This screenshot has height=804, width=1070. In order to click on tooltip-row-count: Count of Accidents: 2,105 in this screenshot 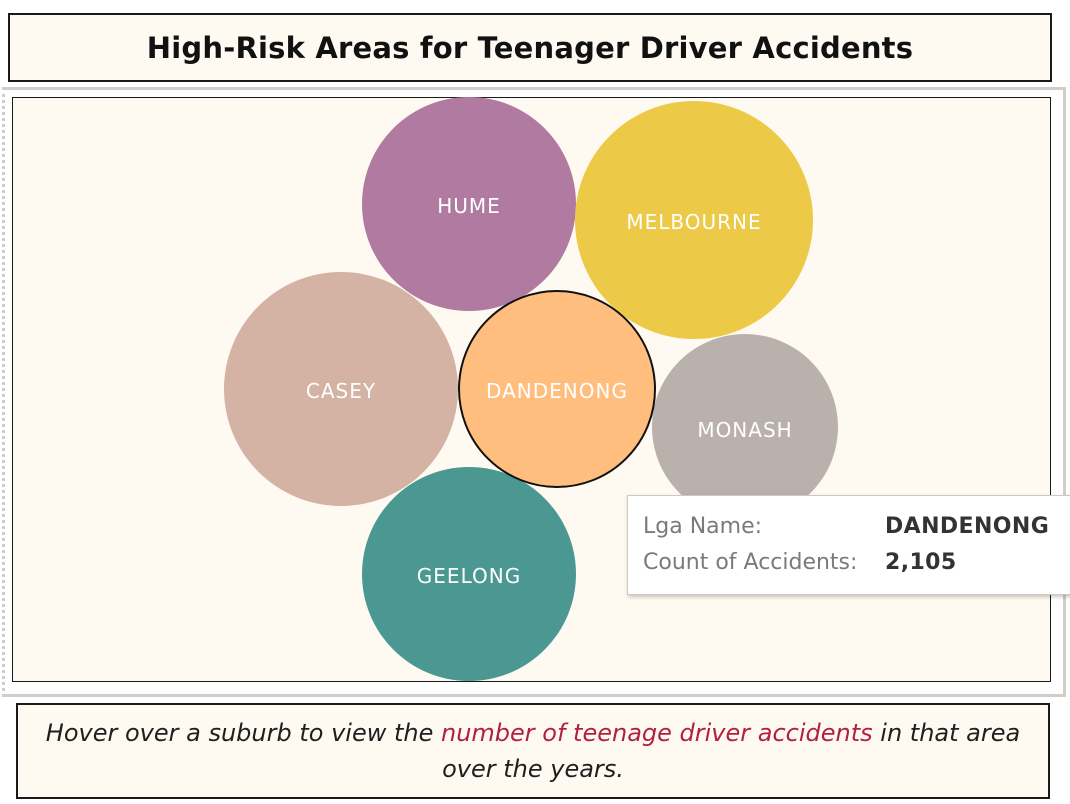, I will do `click(856, 568)`.